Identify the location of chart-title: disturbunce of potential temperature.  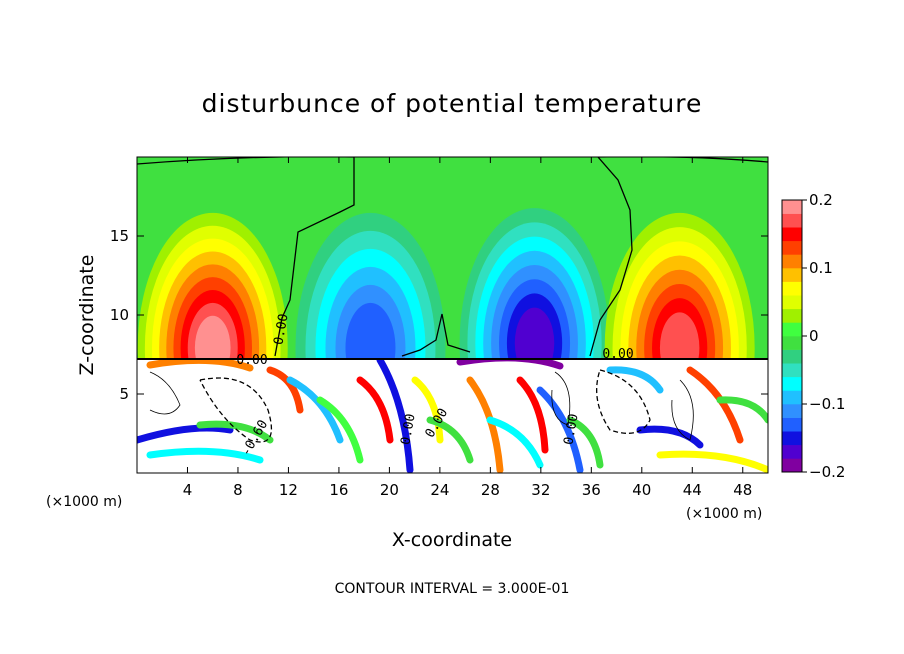
(452, 103).